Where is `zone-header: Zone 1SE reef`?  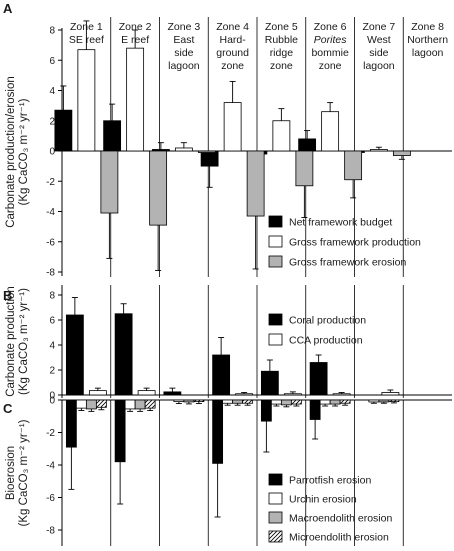 zone-header: Zone 1SE reef is located at coordinates (86, 33).